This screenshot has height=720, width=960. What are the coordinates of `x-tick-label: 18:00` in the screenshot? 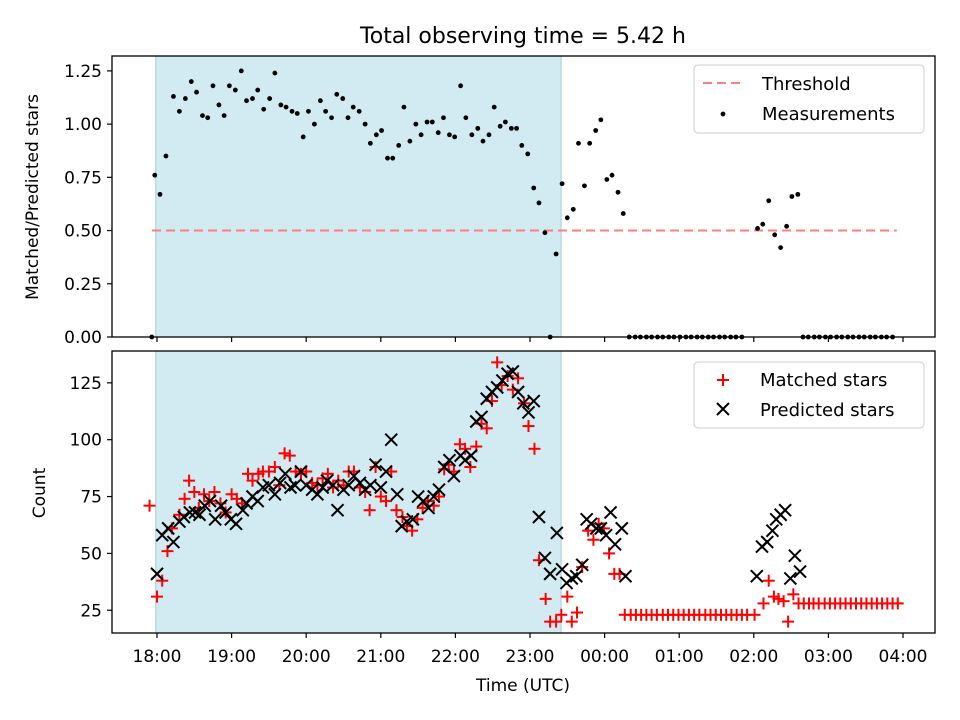 It's located at (157, 657).